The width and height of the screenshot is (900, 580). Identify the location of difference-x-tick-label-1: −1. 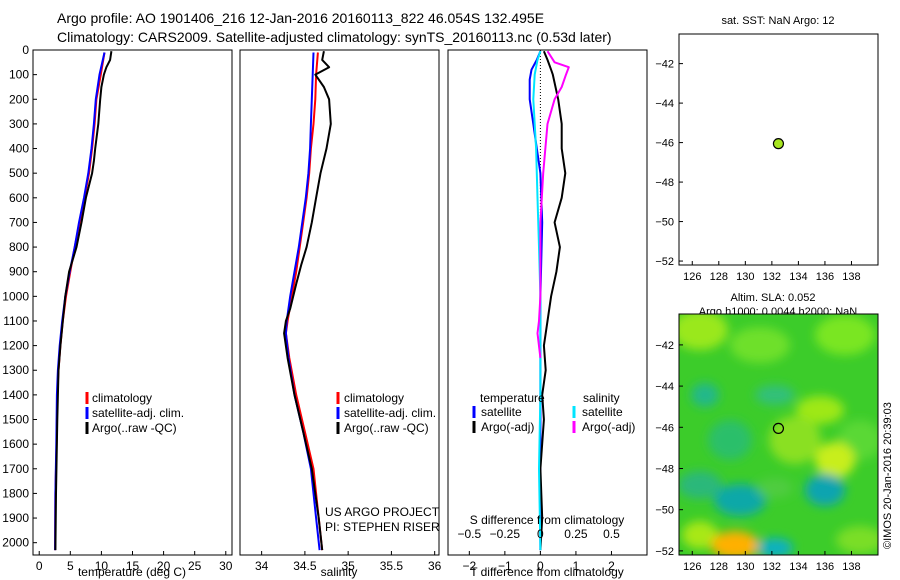
(505, 566).